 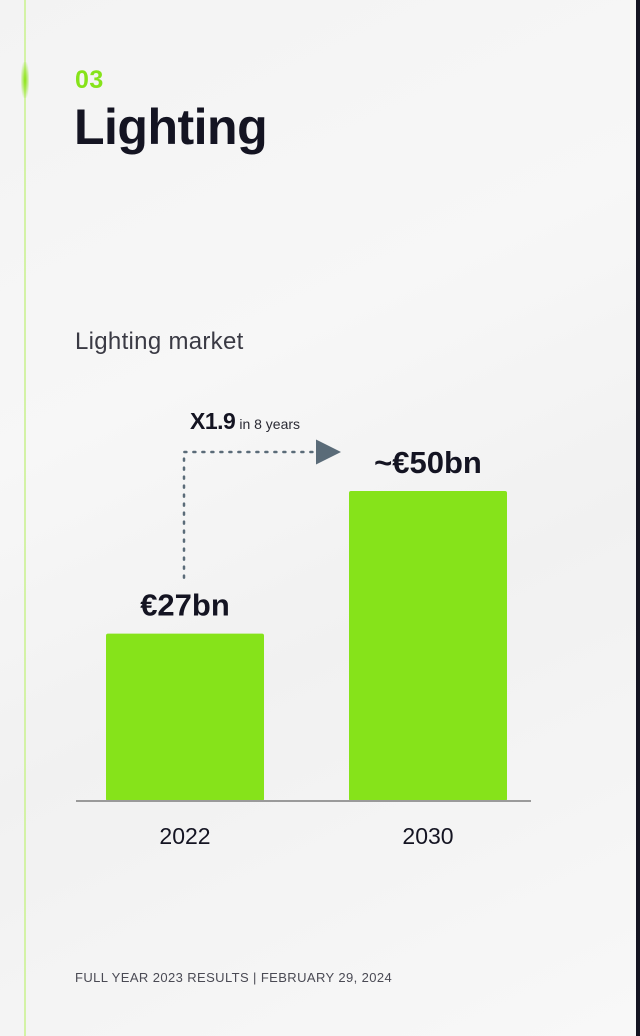 What do you see at coordinates (89, 80) in the screenshot?
I see `section-number: 03` at bounding box center [89, 80].